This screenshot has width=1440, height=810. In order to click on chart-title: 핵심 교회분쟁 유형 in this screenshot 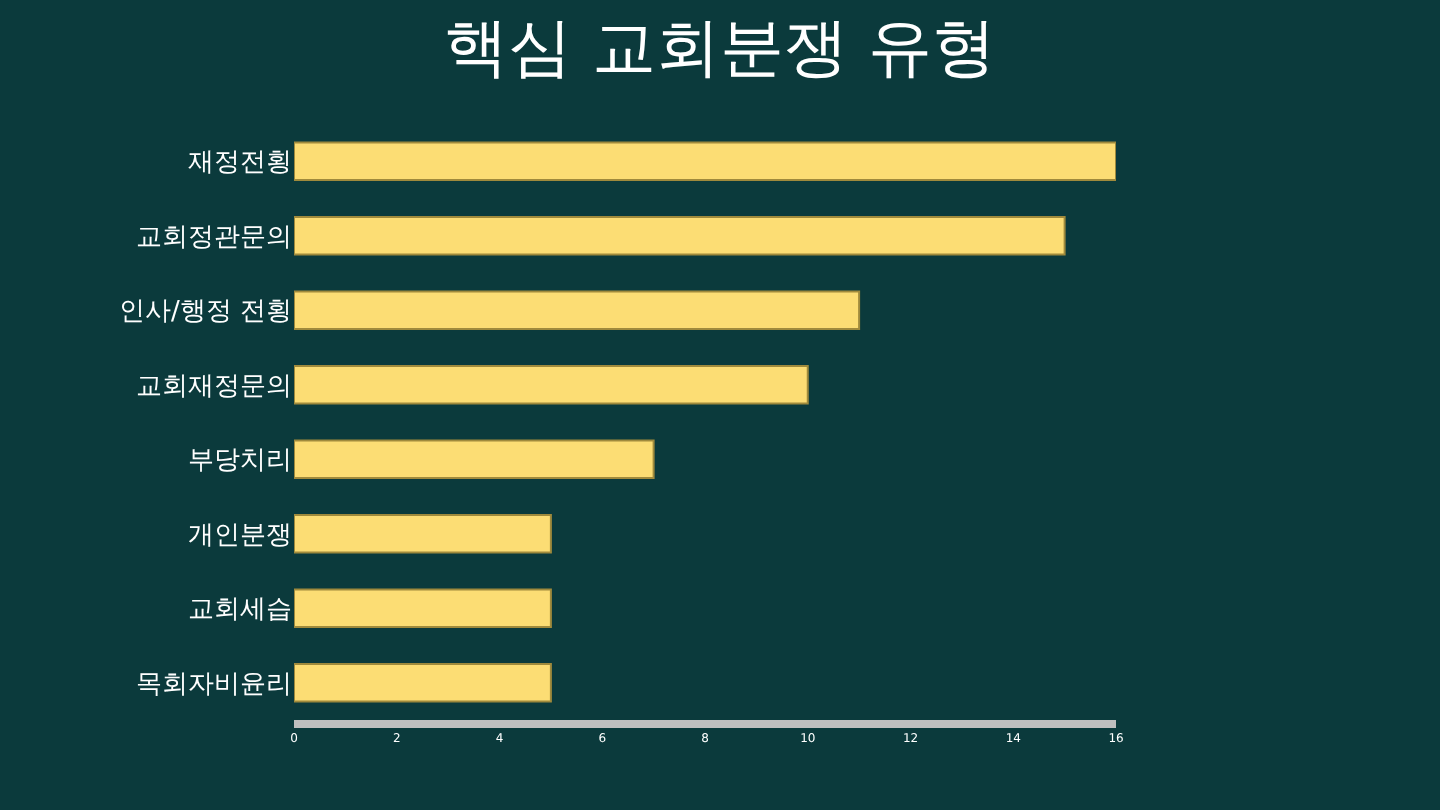, I will do `click(720, 47)`.